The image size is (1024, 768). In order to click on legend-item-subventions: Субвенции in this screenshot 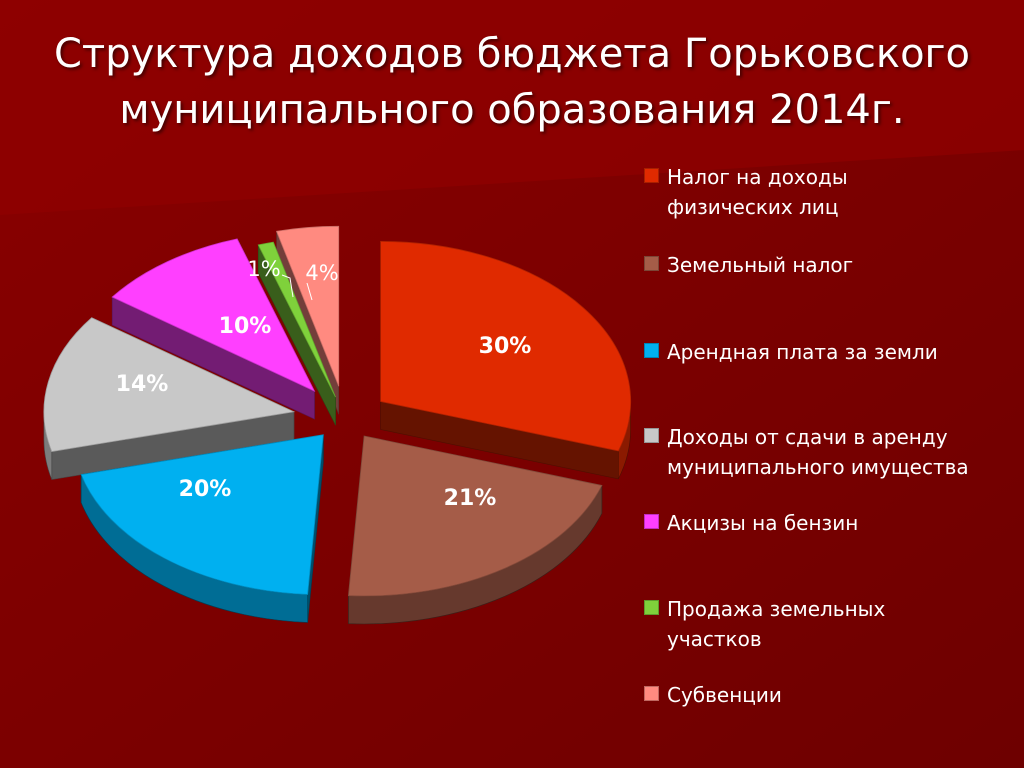, I will do `click(829, 695)`.